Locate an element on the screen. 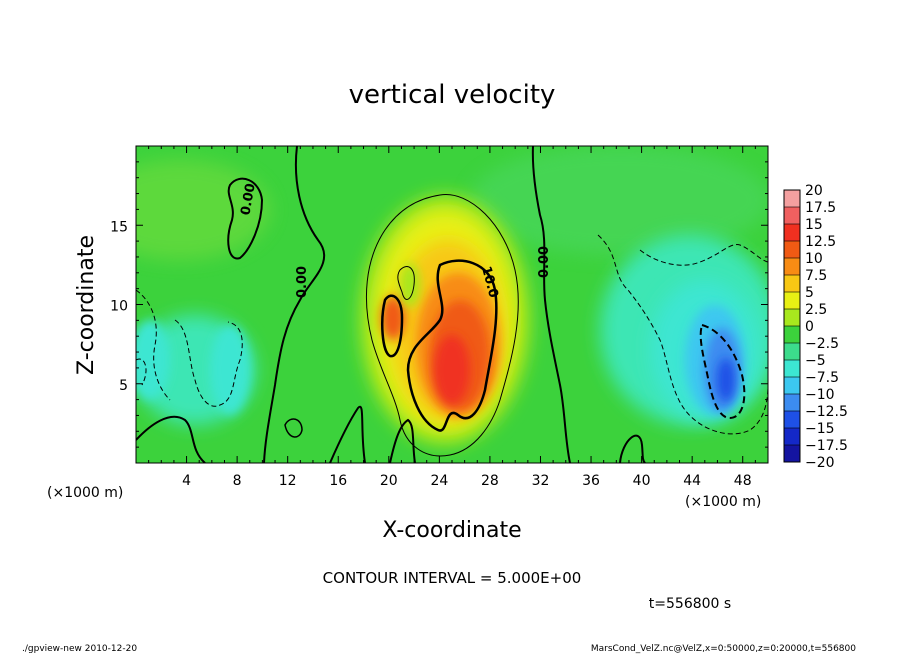 Image resolution: width=904 pixels, height=654 pixels. contour-0-island is located at coordinates (245, 218).